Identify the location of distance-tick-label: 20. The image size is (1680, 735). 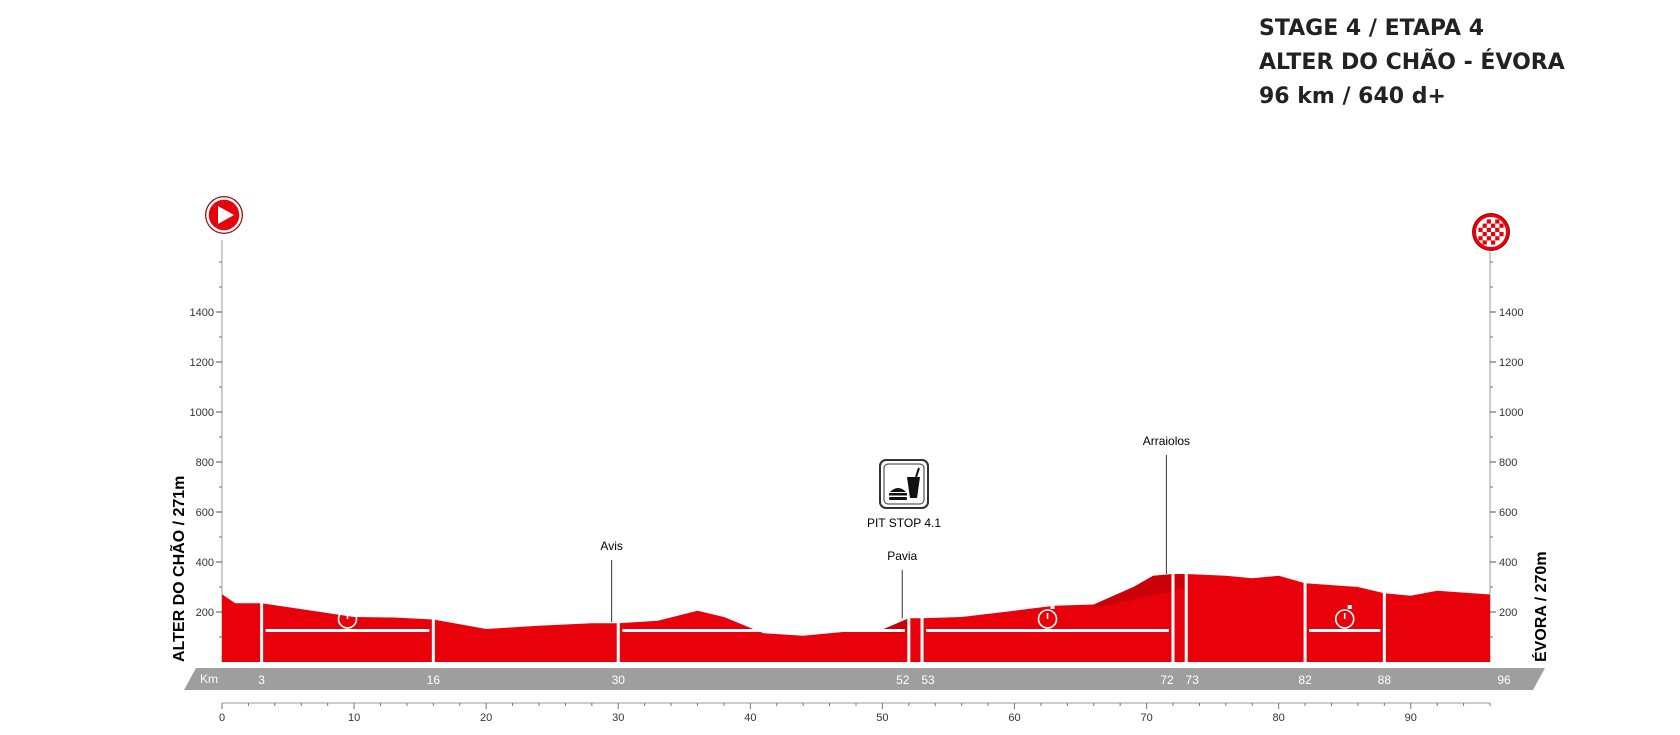
(486, 718).